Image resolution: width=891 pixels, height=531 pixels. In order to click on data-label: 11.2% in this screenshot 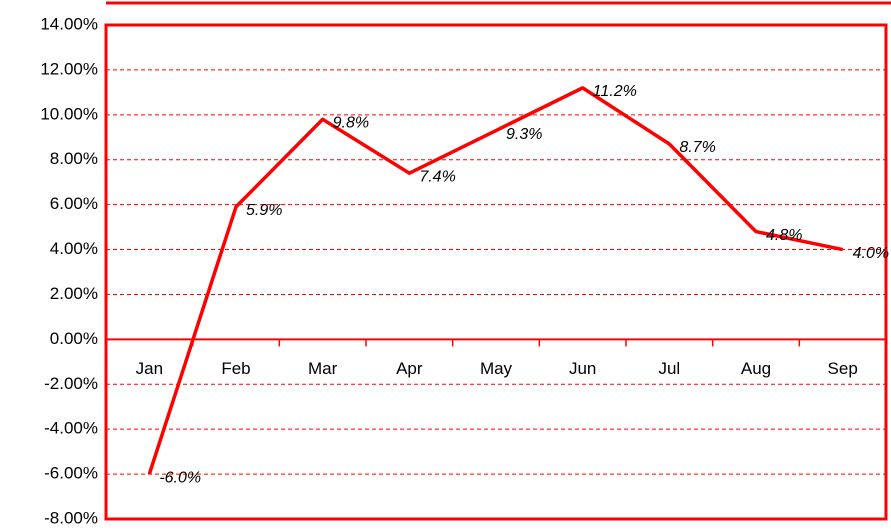, I will do `click(615, 91)`.